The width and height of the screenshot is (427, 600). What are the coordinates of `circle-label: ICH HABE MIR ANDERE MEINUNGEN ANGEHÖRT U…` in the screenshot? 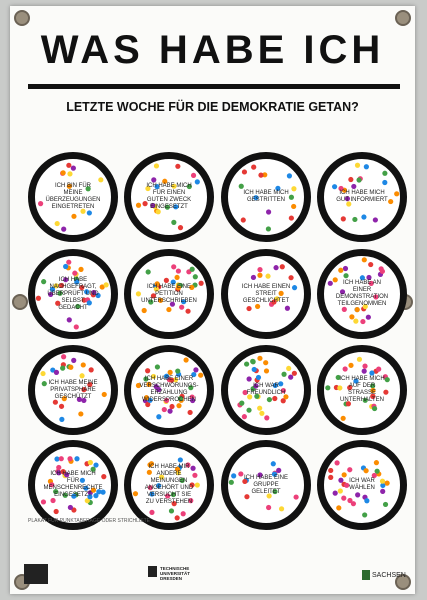 It's located at (169, 484).